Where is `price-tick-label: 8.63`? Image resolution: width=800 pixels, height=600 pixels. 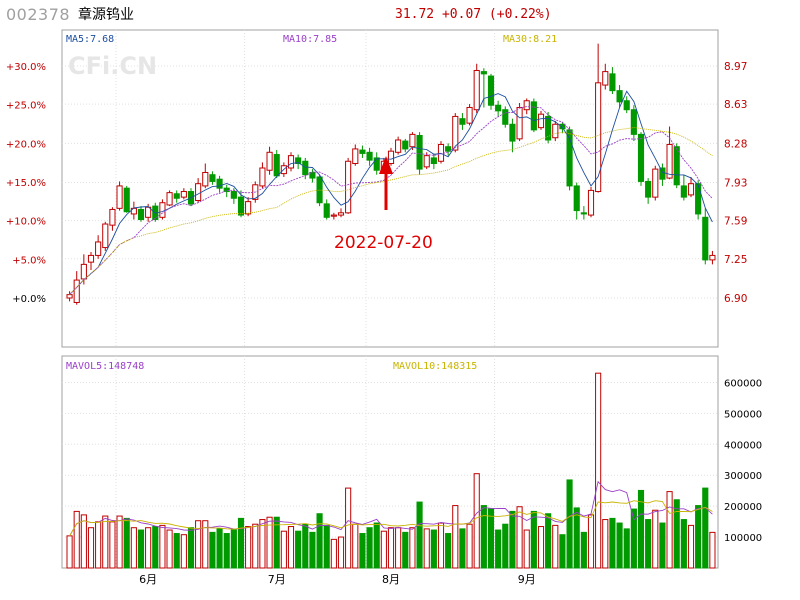
price-tick-label: 8.63 is located at coordinates (735, 105).